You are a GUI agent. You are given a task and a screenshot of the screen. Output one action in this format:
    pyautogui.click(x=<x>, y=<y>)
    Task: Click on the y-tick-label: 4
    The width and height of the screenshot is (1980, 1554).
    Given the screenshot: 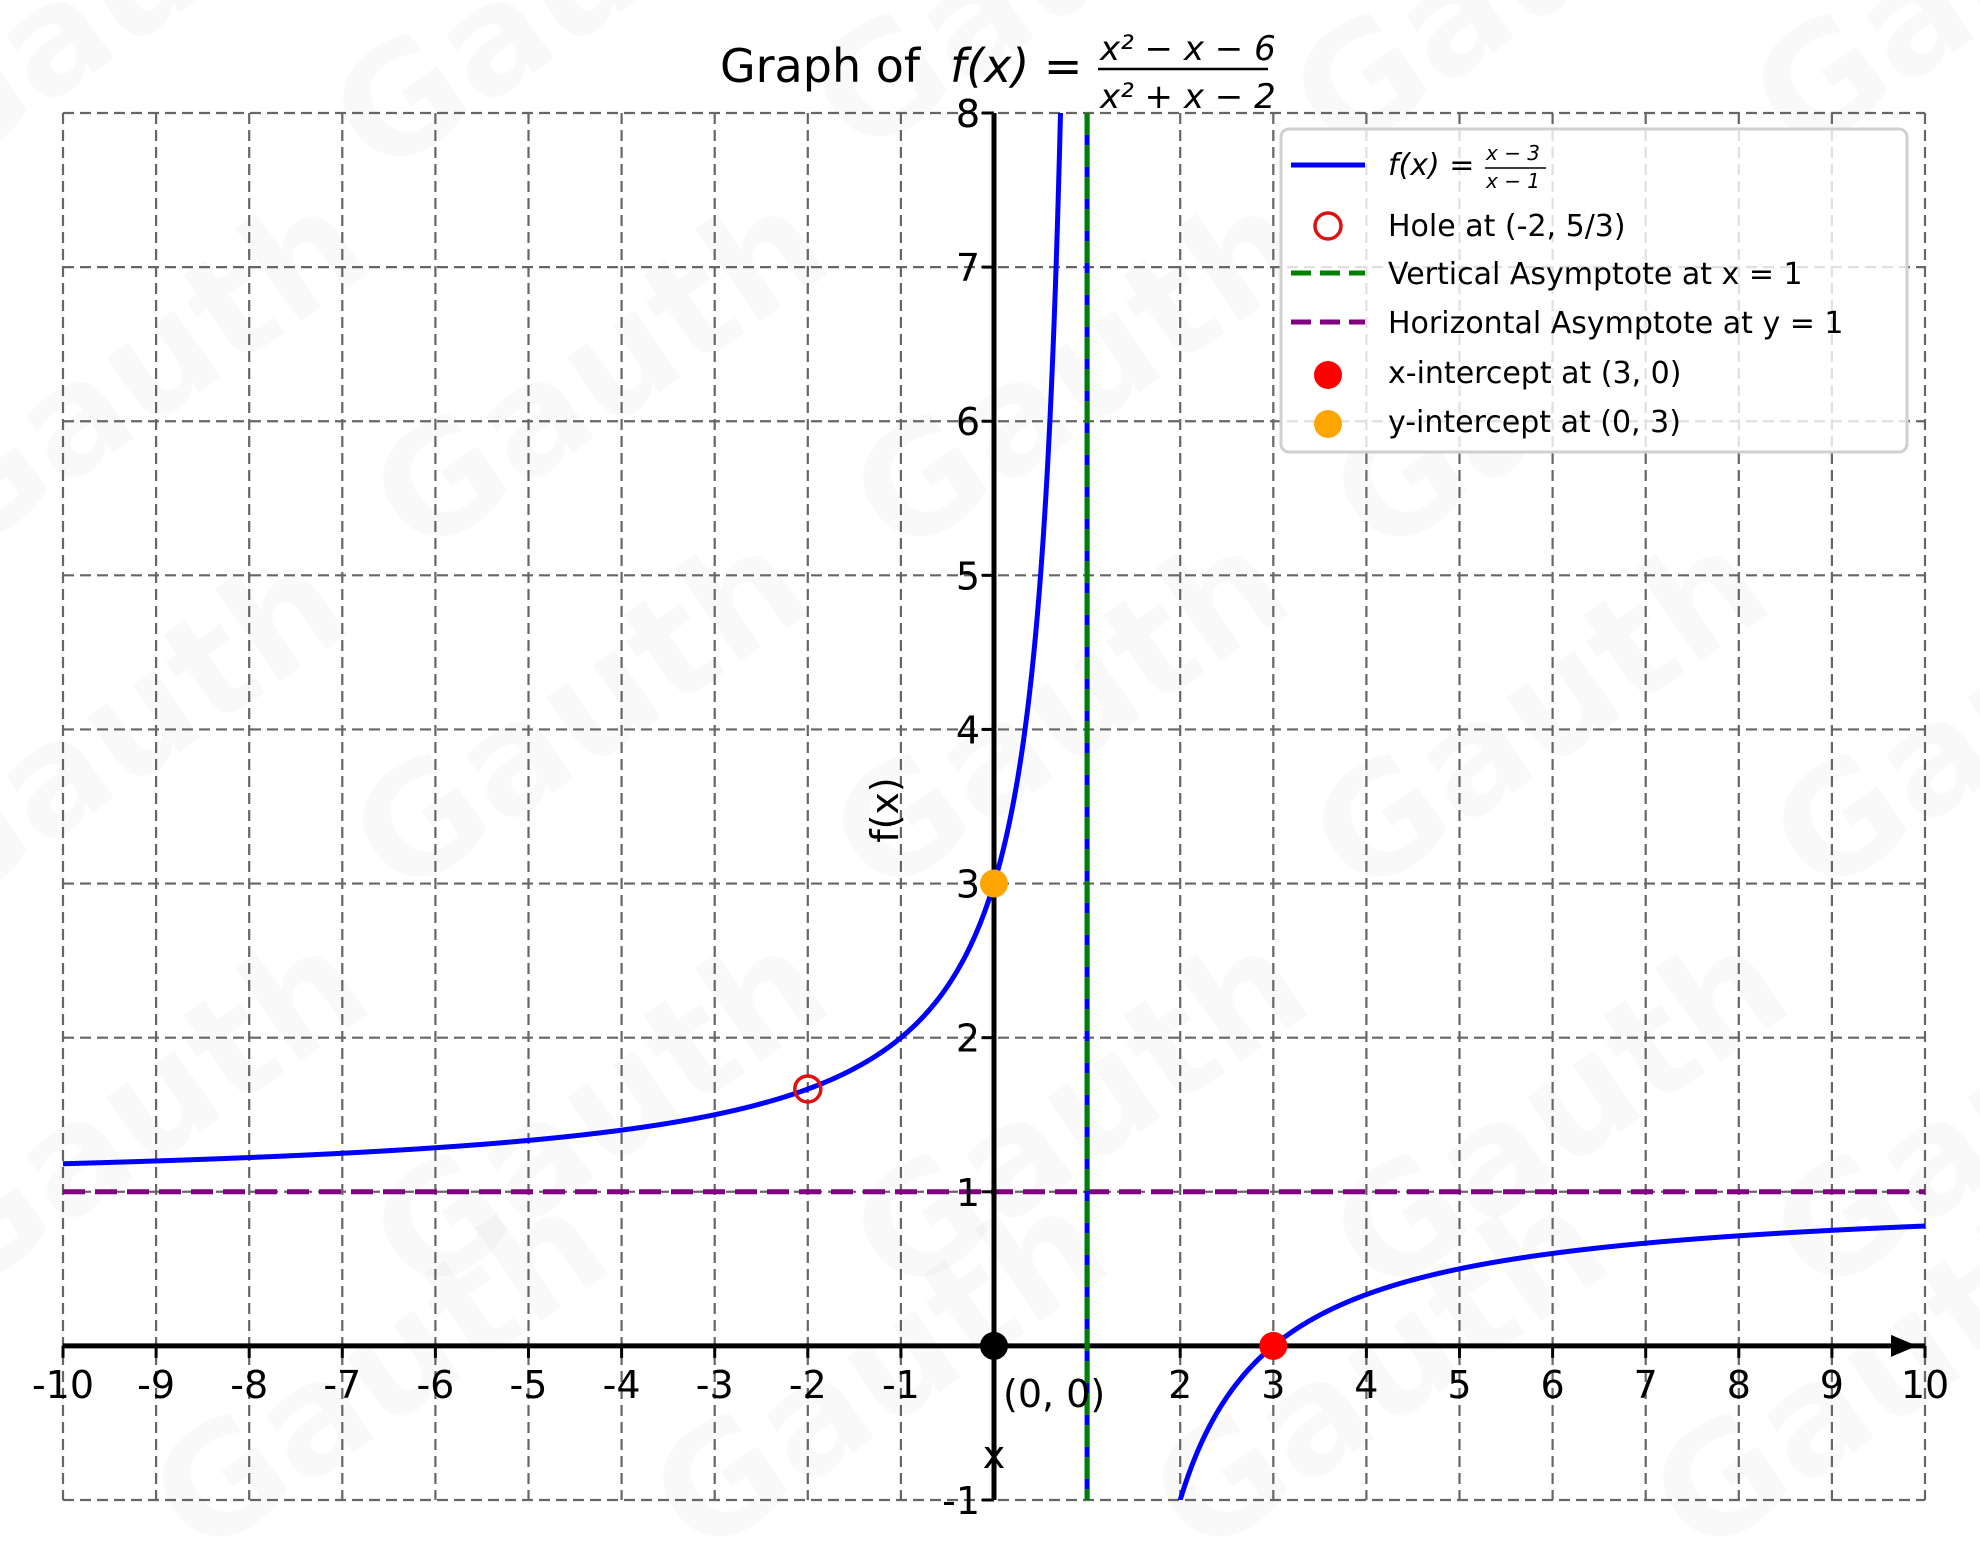 What is the action you would take?
    pyautogui.click(x=968, y=730)
    